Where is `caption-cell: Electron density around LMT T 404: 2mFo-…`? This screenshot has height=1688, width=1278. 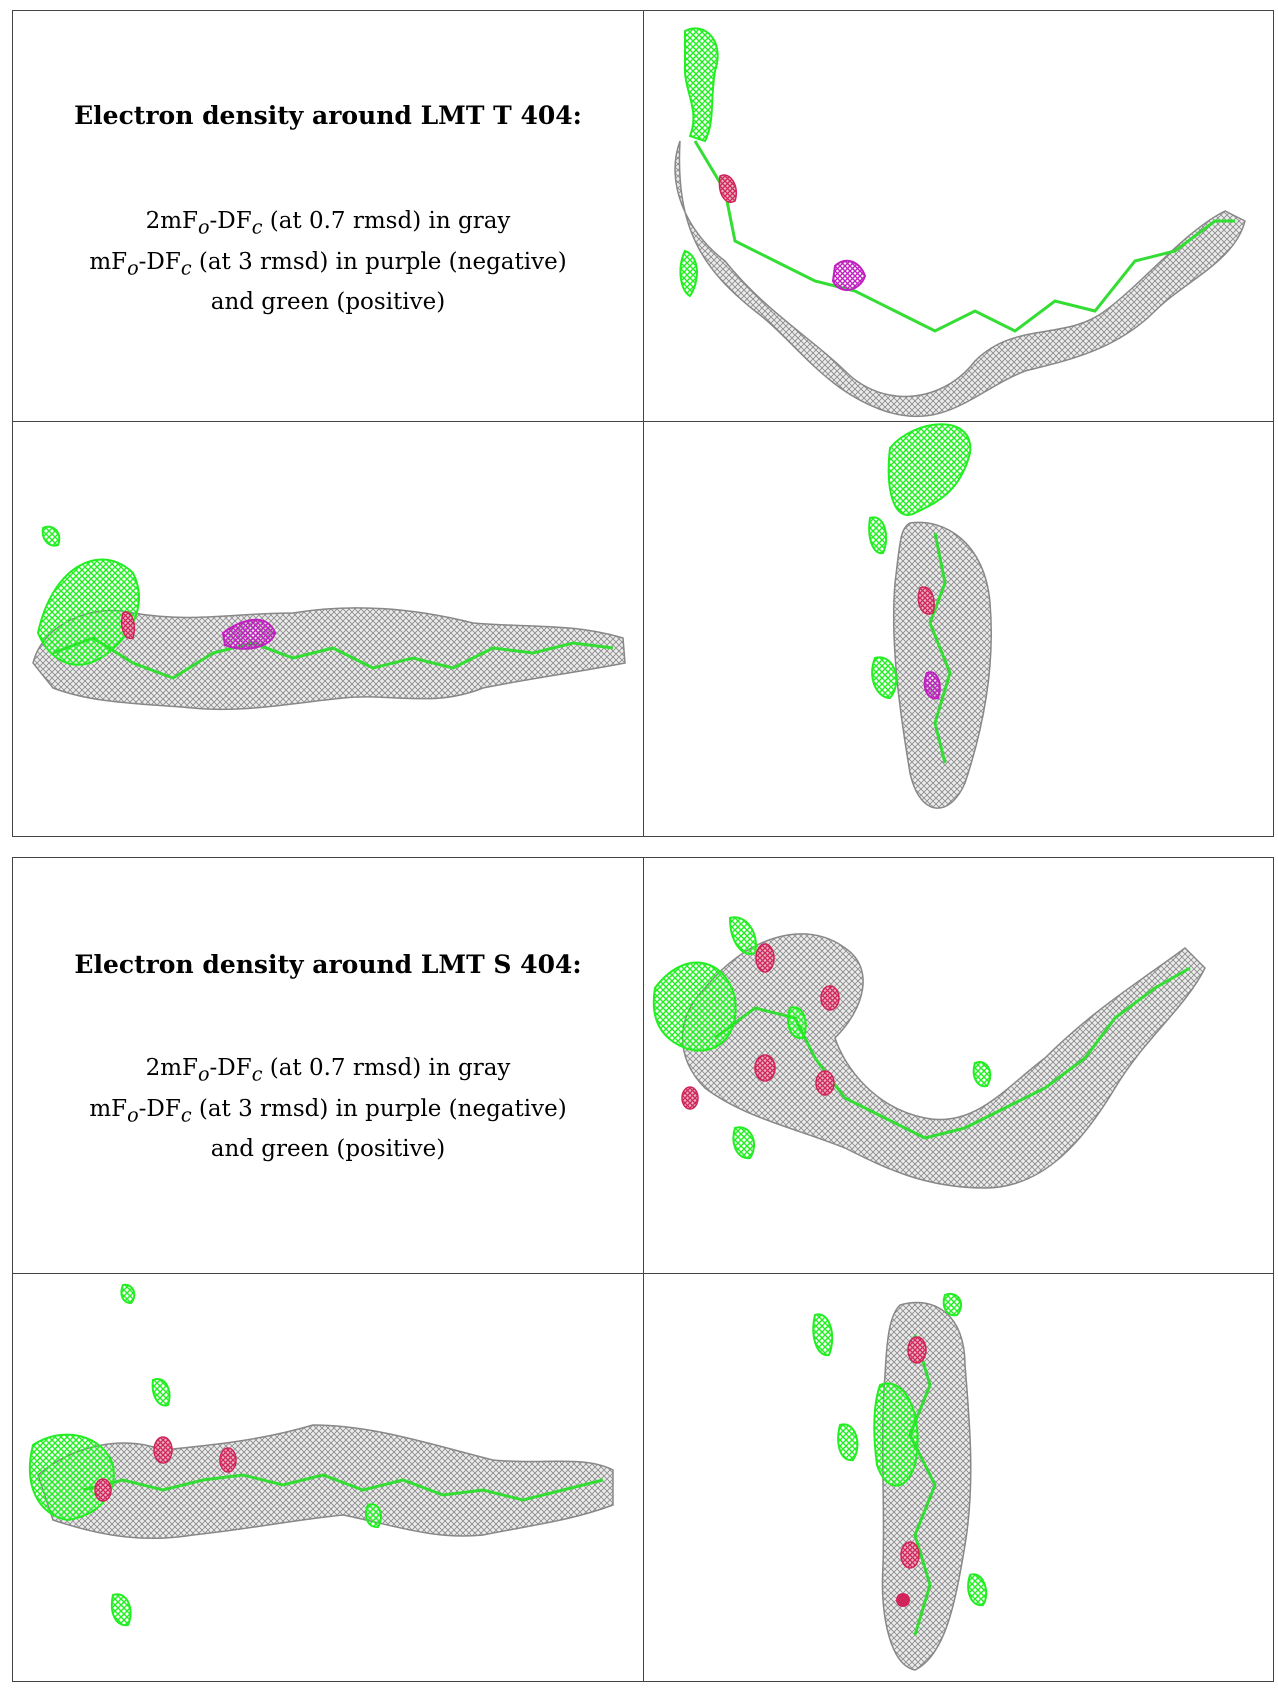 caption-cell: Electron density around LMT T 404: 2mFo-… is located at coordinates (328, 216).